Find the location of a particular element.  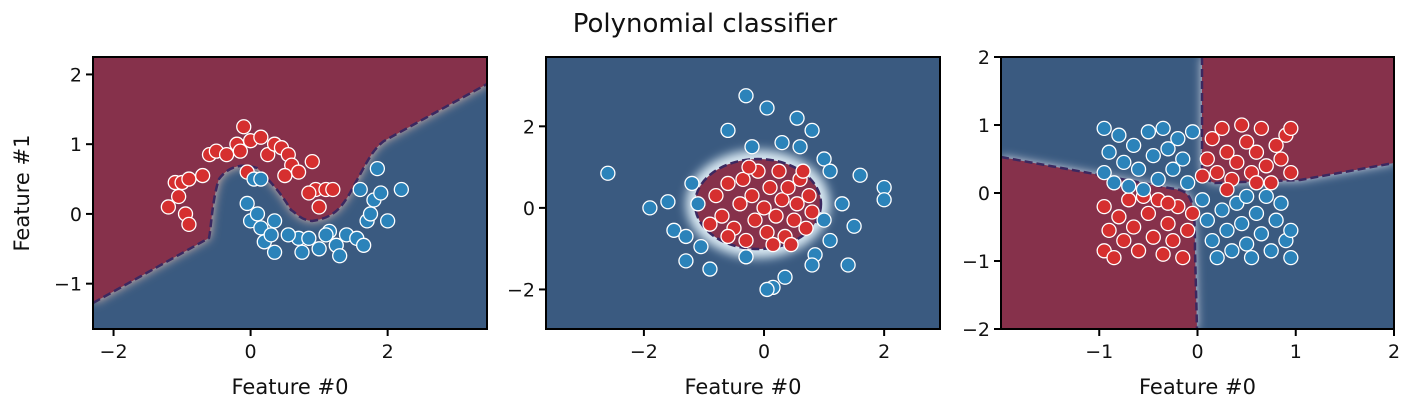

y-tick-label: −1 is located at coordinates (68, 285).